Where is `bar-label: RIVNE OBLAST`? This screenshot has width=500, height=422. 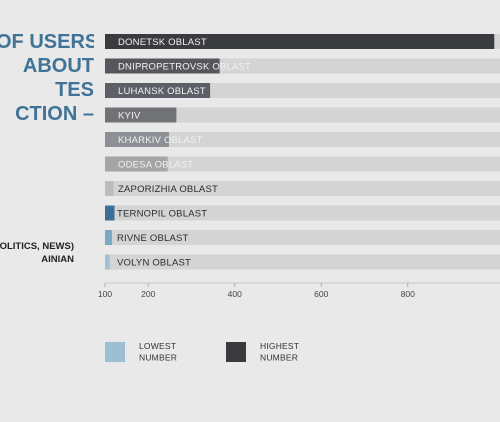 bar-label: RIVNE OBLAST is located at coordinates (153, 238).